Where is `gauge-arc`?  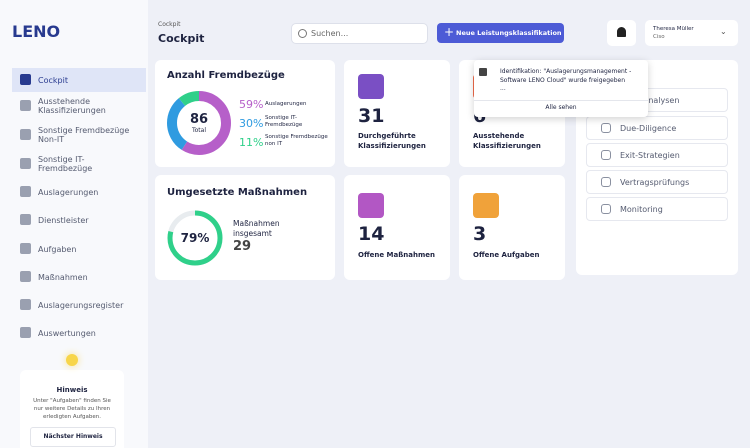
gauge-arc is located at coordinates (195, 238).